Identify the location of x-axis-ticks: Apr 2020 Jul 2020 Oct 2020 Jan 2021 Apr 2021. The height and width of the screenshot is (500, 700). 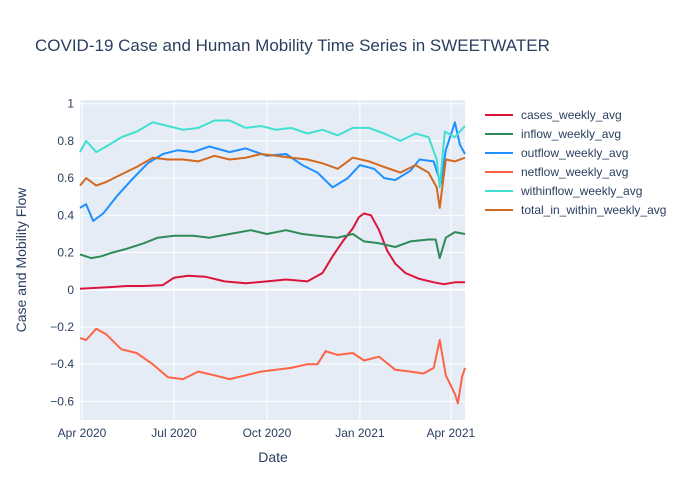
(267, 433).